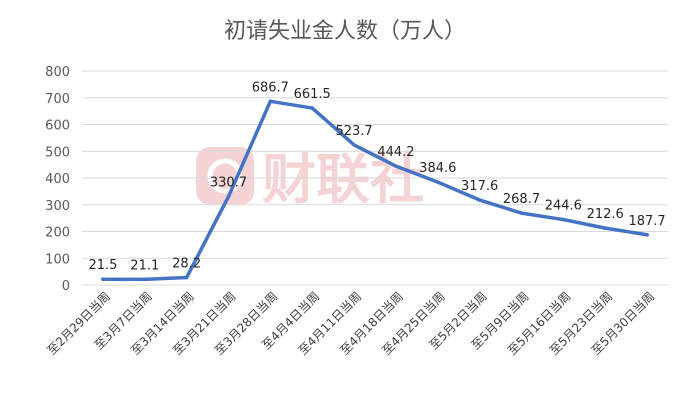  Describe the element at coordinates (479, 186) in the screenshot. I see `data-label: 317.6` at that location.